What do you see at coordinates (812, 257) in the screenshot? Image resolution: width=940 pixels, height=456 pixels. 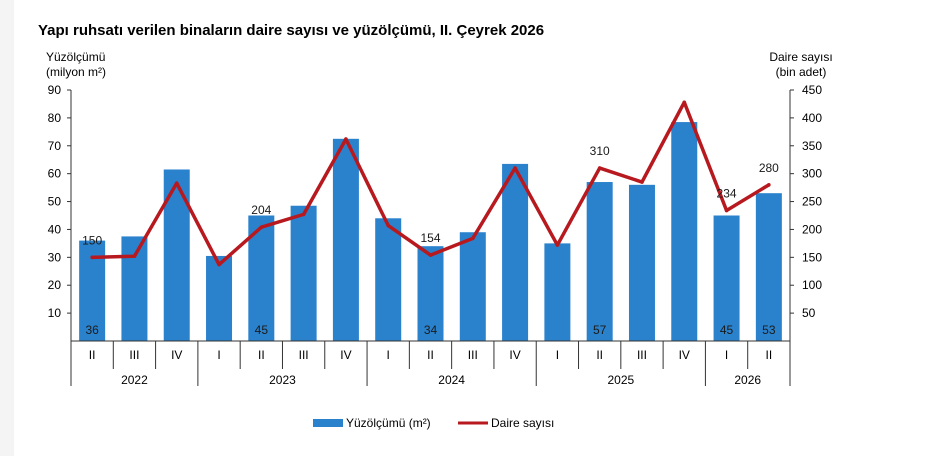 I see `right-tick-label: 150` at bounding box center [812, 257].